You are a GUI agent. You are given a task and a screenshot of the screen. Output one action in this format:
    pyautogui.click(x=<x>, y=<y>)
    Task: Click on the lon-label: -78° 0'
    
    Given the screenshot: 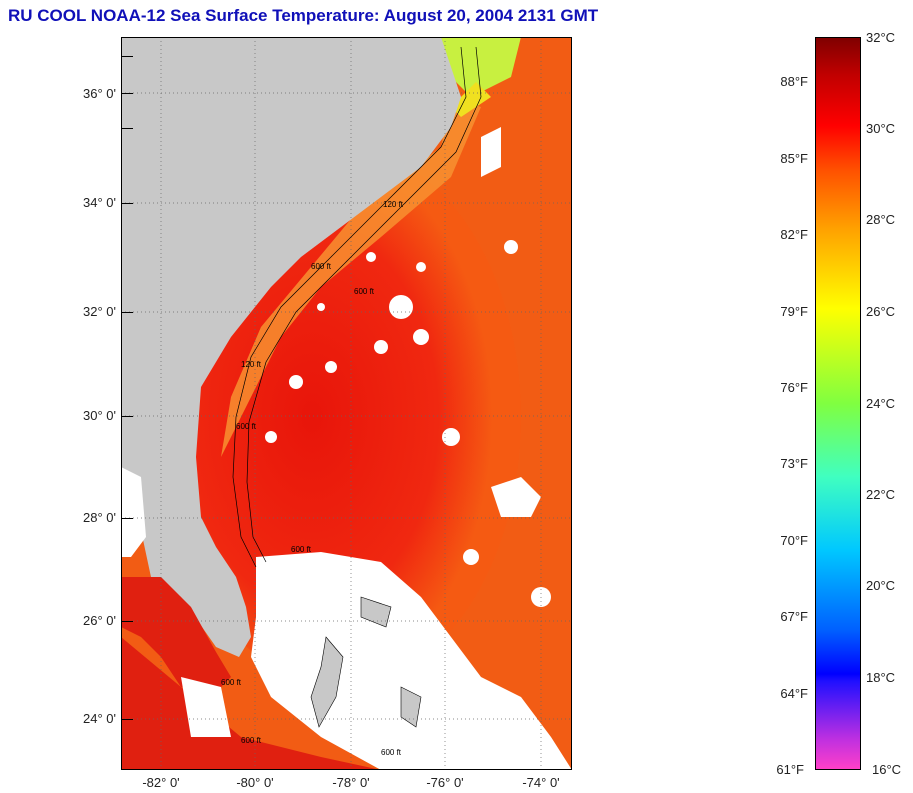 What is the action you would take?
    pyautogui.click(x=351, y=782)
    